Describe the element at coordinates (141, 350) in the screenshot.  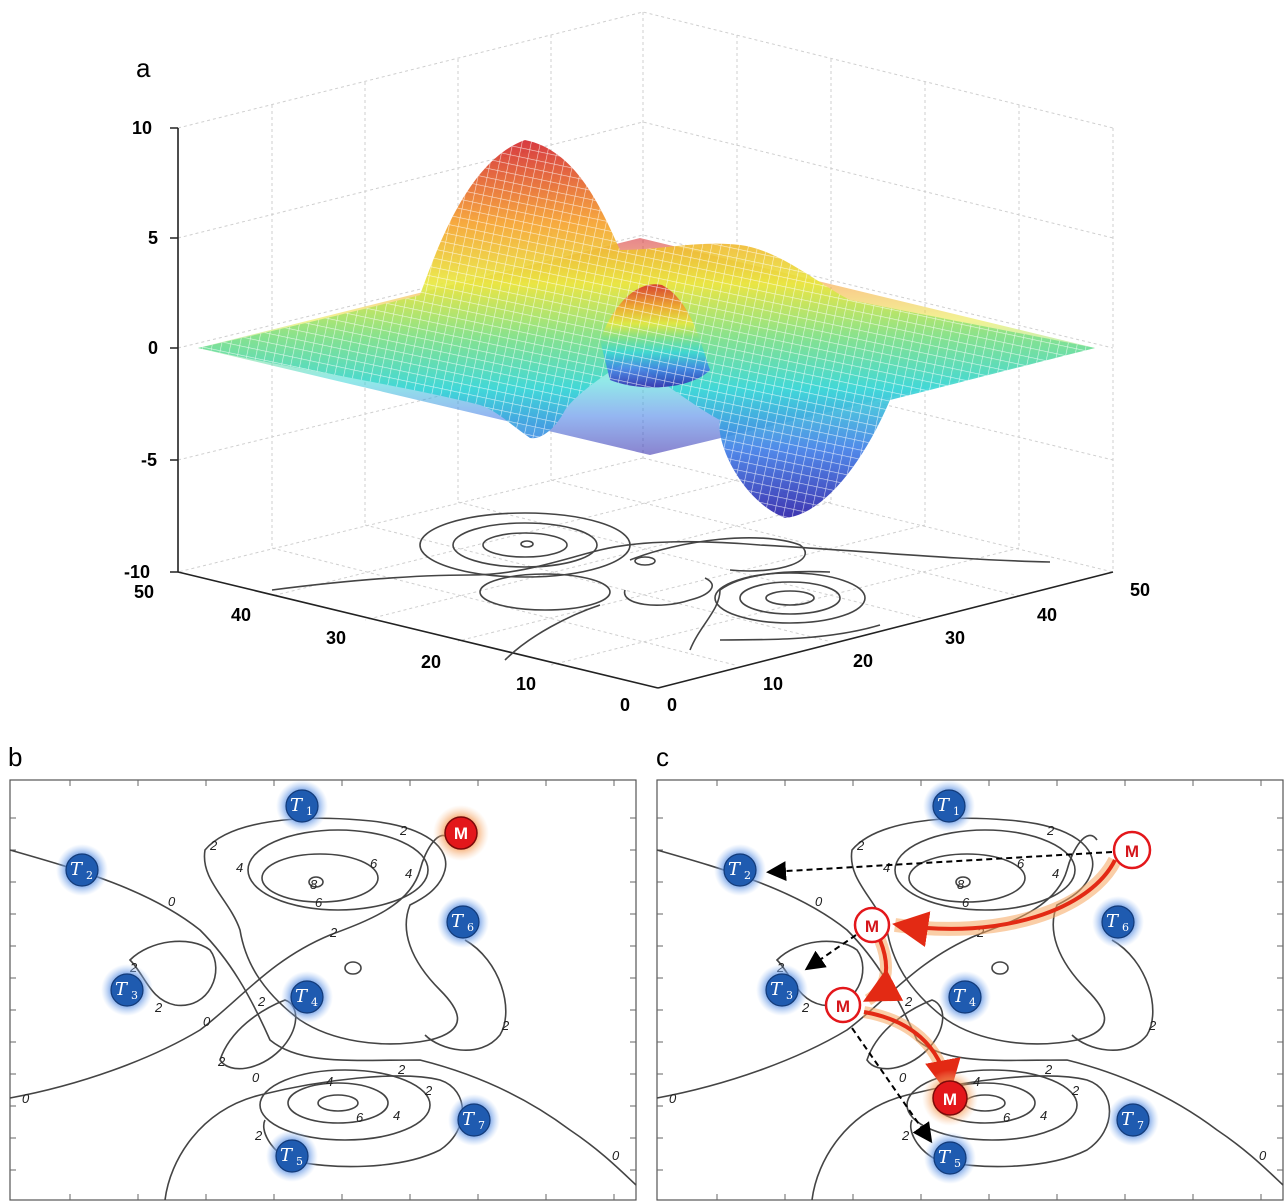
I see `z-axis-ticks: 10 5 0 -5 -10` at that location.